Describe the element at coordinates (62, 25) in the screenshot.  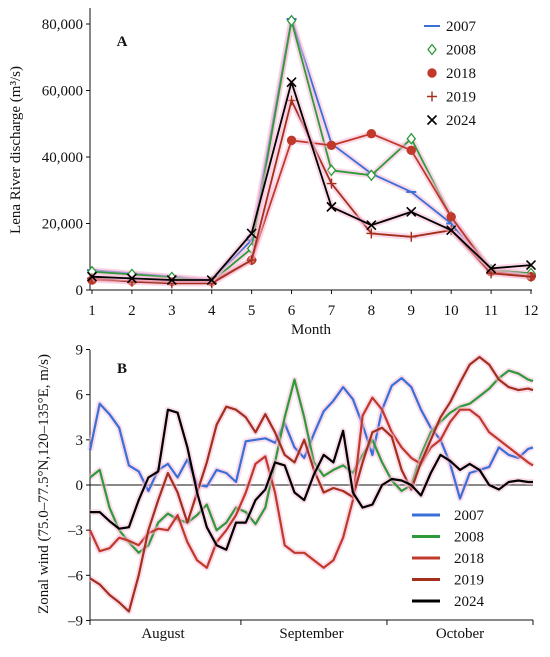
I see `y-tick-label: 80,000` at that location.